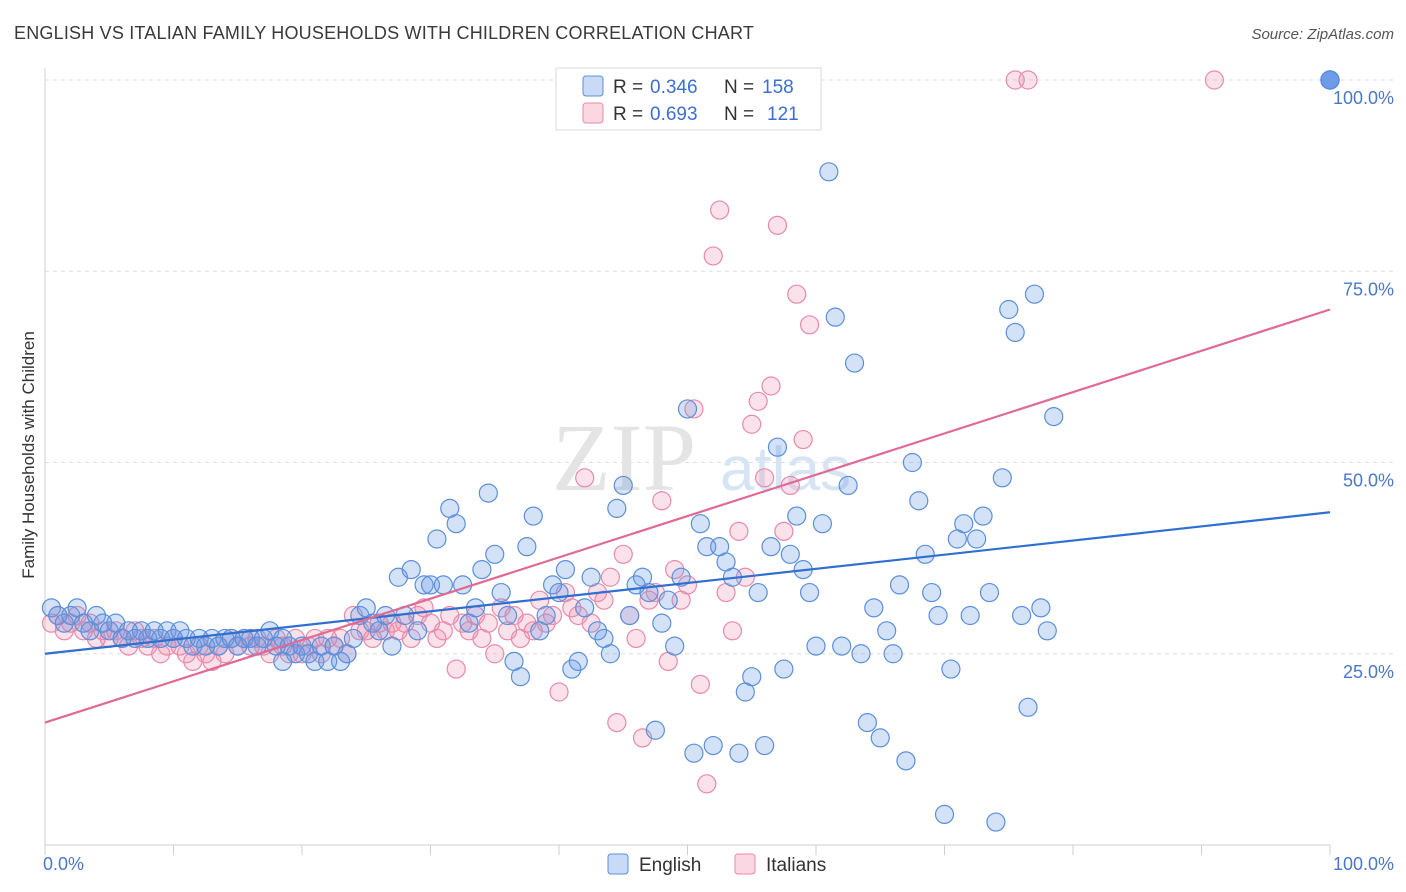 The image size is (1406, 892). What do you see at coordinates (716, 864) in the screenshot?
I see `bottom-legend: English Italians` at bounding box center [716, 864].